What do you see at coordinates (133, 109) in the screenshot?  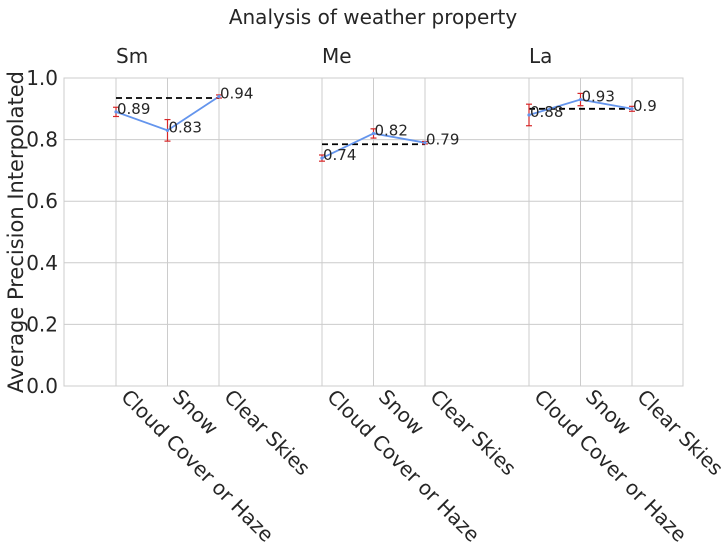 I see `data-label: 0.89` at bounding box center [133, 109].